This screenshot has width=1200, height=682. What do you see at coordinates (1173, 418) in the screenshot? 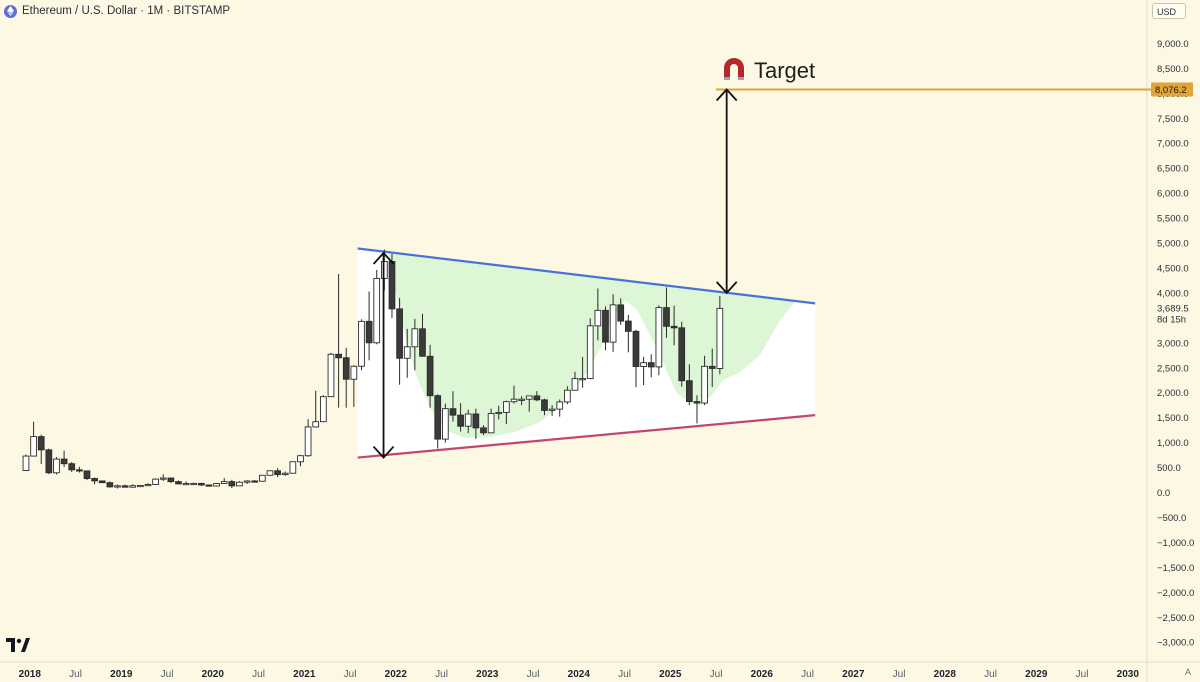
I see `price-tick-label: 1,500.0` at bounding box center [1173, 418].